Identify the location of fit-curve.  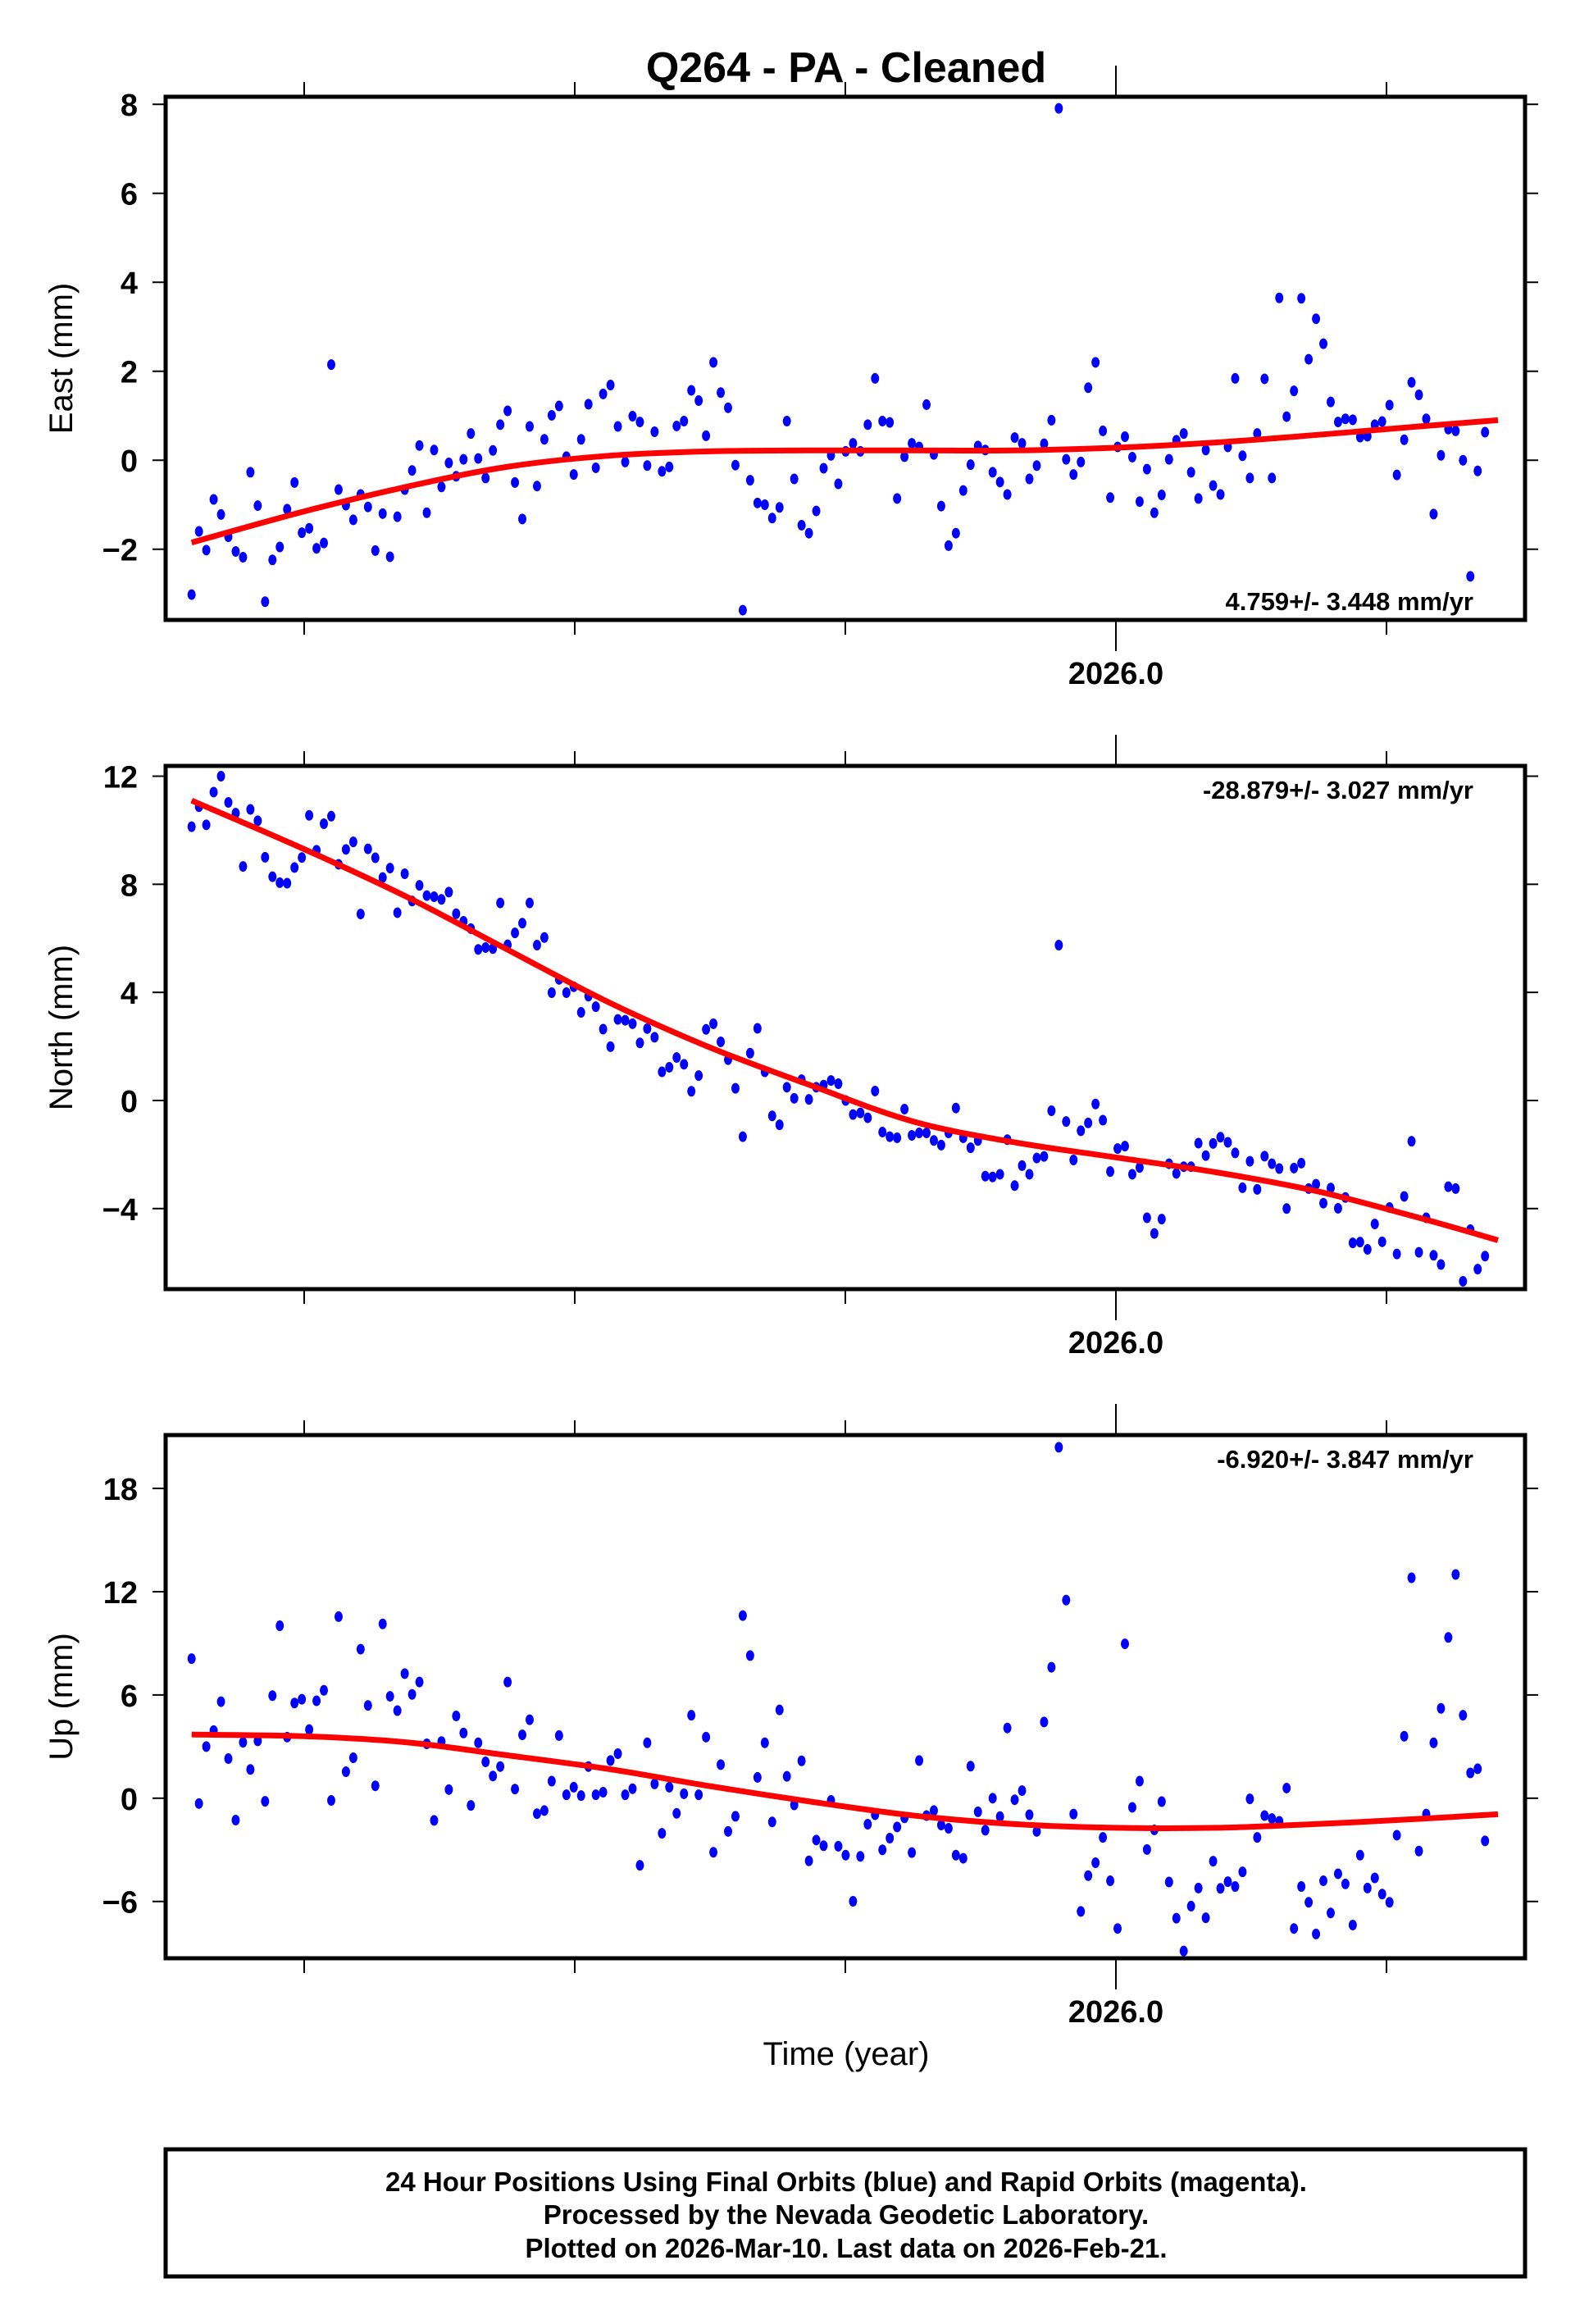
(844, 481).